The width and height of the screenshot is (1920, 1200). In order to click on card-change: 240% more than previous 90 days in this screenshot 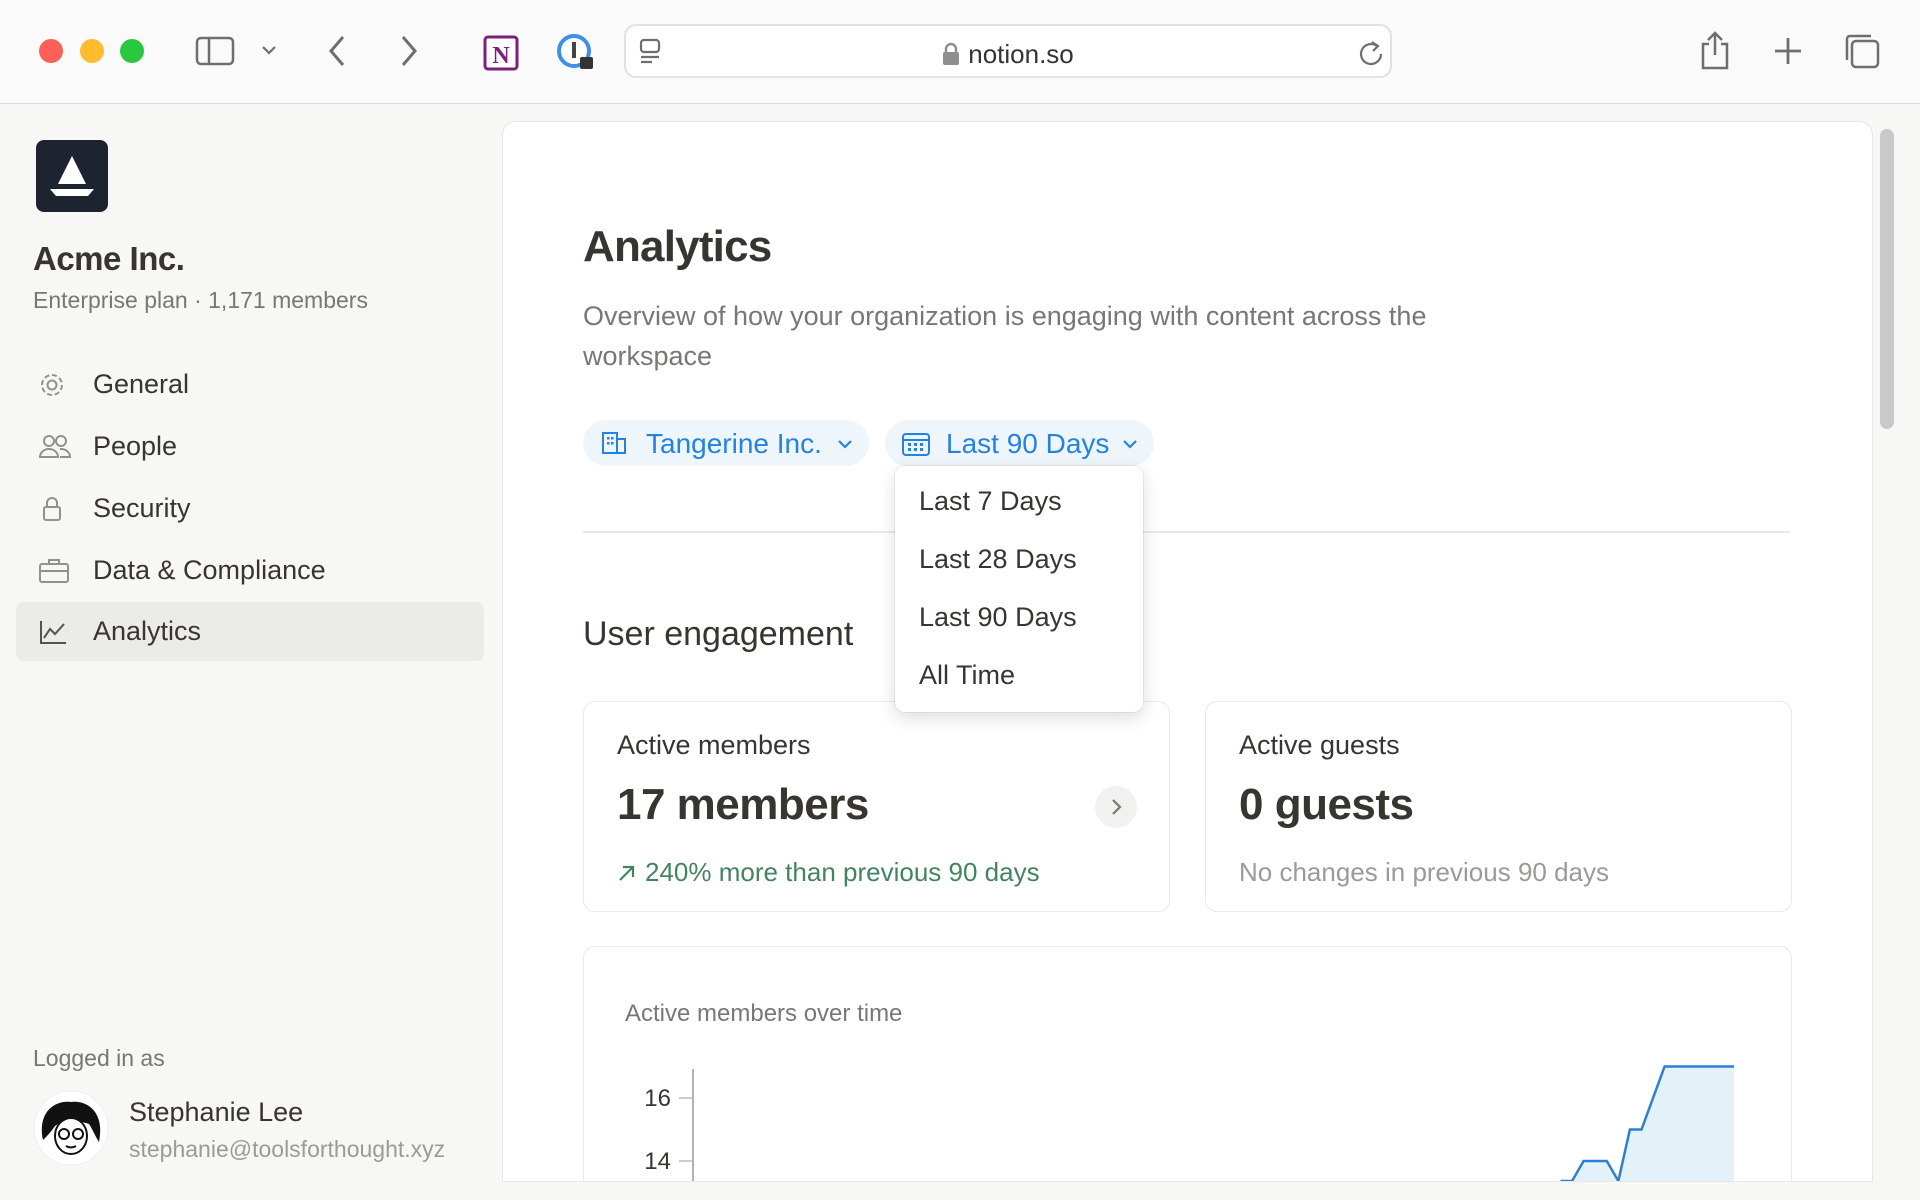, I will do `click(828, 872)`.